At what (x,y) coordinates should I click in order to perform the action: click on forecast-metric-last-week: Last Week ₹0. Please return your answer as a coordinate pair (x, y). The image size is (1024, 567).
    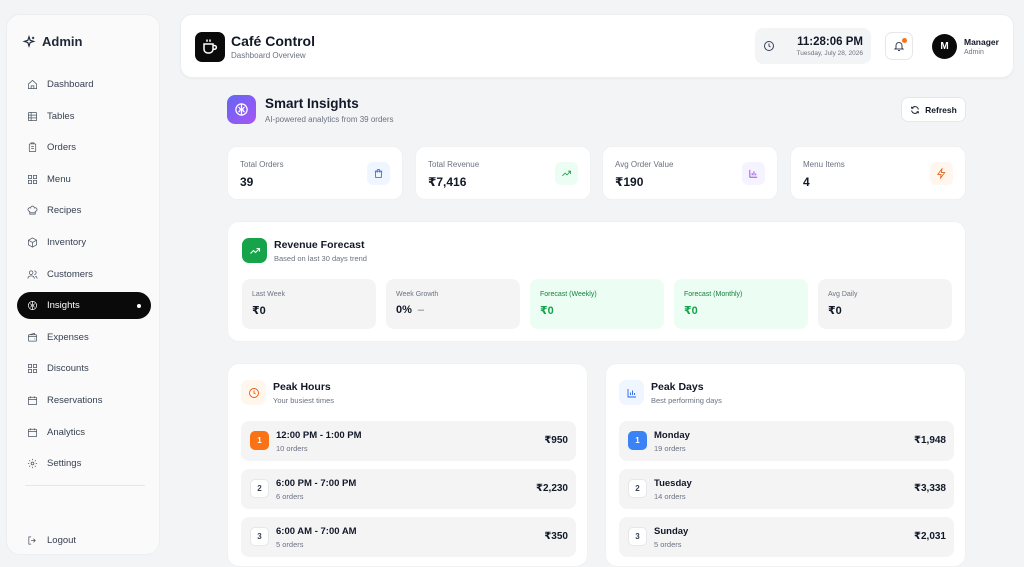
    Looking at the image, I should click on (309, 304).